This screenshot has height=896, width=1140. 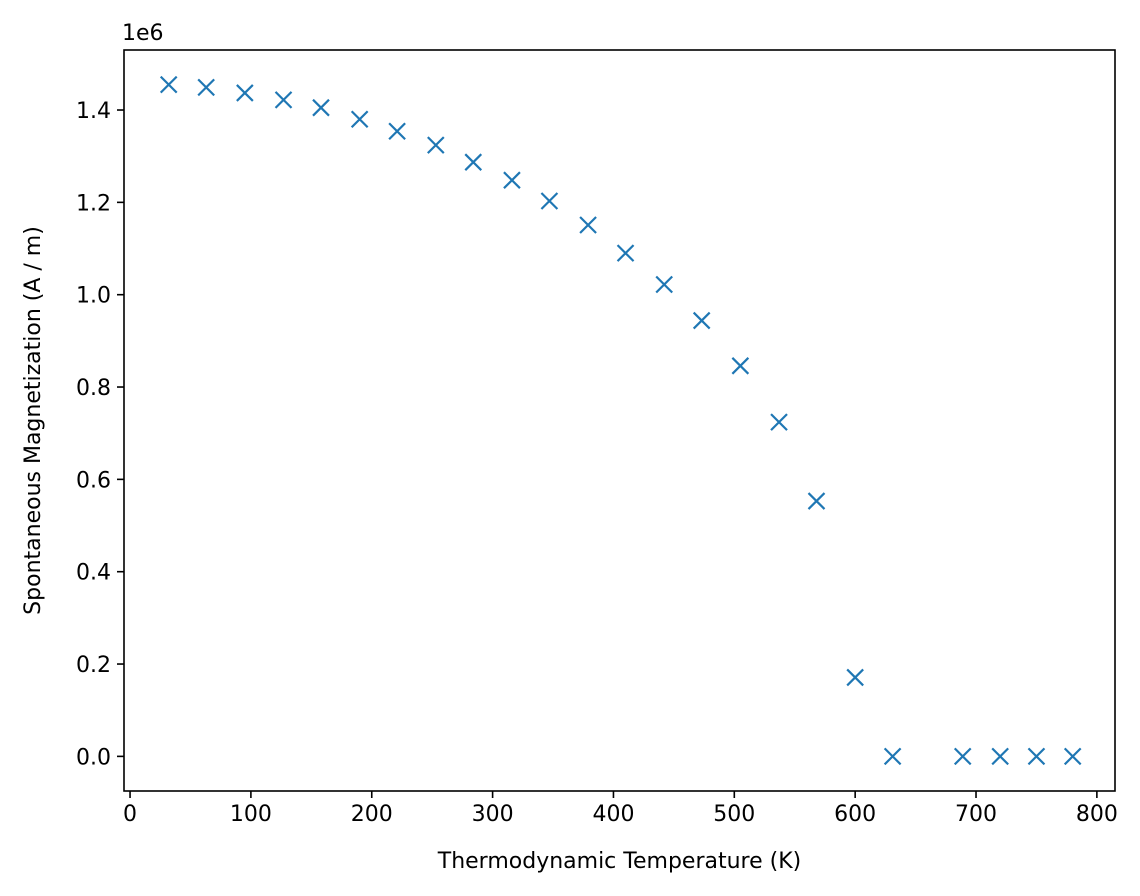 What do you see at coordinates (619, 861) in the screenshot?
I see `x-axis-label: Thermodynamic Temperature (K)` at bounding box center [619, 861].